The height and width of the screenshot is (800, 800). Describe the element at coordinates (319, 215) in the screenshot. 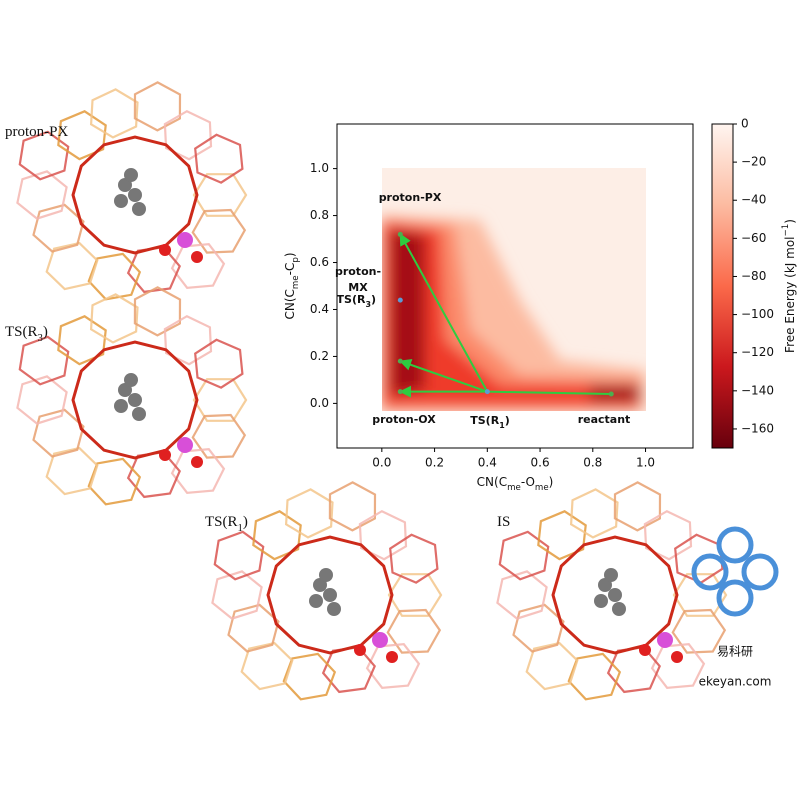

I see `y-tick-label: 0.8` at that location.